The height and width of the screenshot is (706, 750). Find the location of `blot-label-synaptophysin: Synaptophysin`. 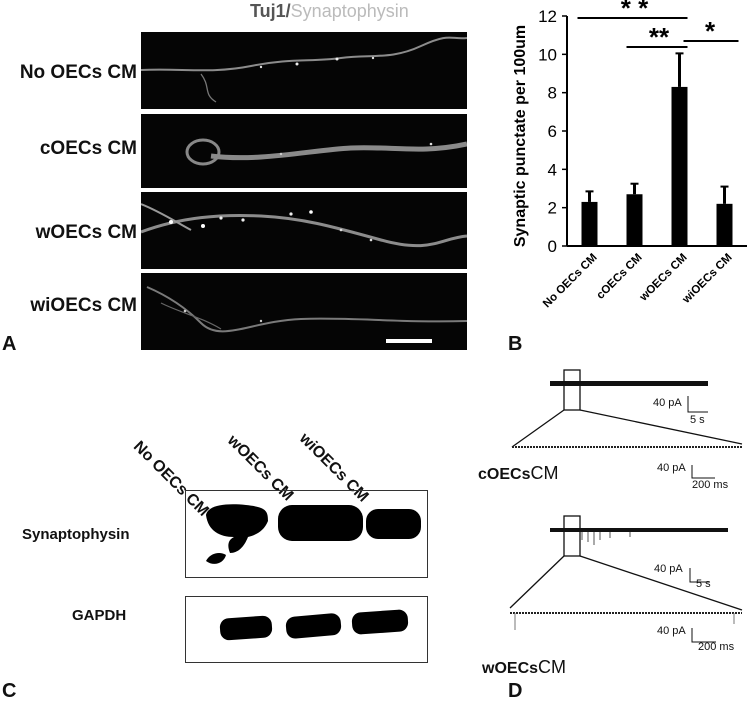

blot-label-synaptophysin: Synaptophysin is located at coordinates (76, 534).